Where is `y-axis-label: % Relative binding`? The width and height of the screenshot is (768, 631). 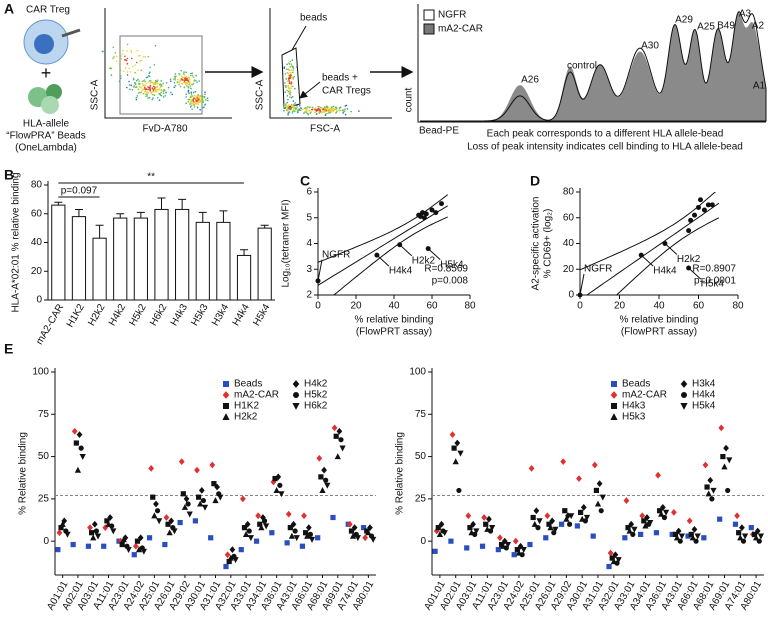 y-axis-label: % Relative binding is located at coordinates (23, 473).